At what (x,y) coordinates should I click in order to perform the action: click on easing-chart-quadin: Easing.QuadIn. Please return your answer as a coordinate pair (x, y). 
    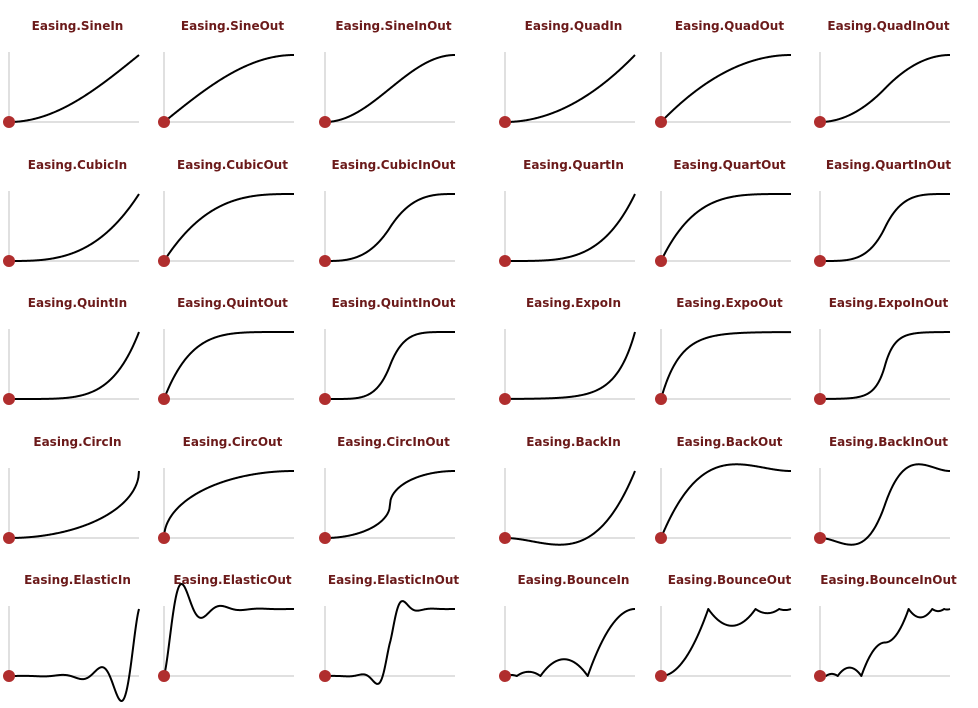
    Looking at the image, I should click on (573, 69).